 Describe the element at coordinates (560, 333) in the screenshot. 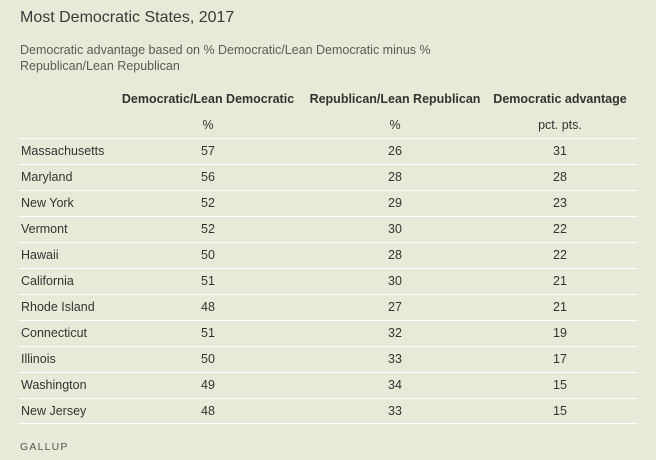

I see `adv-value: 19` at that location.